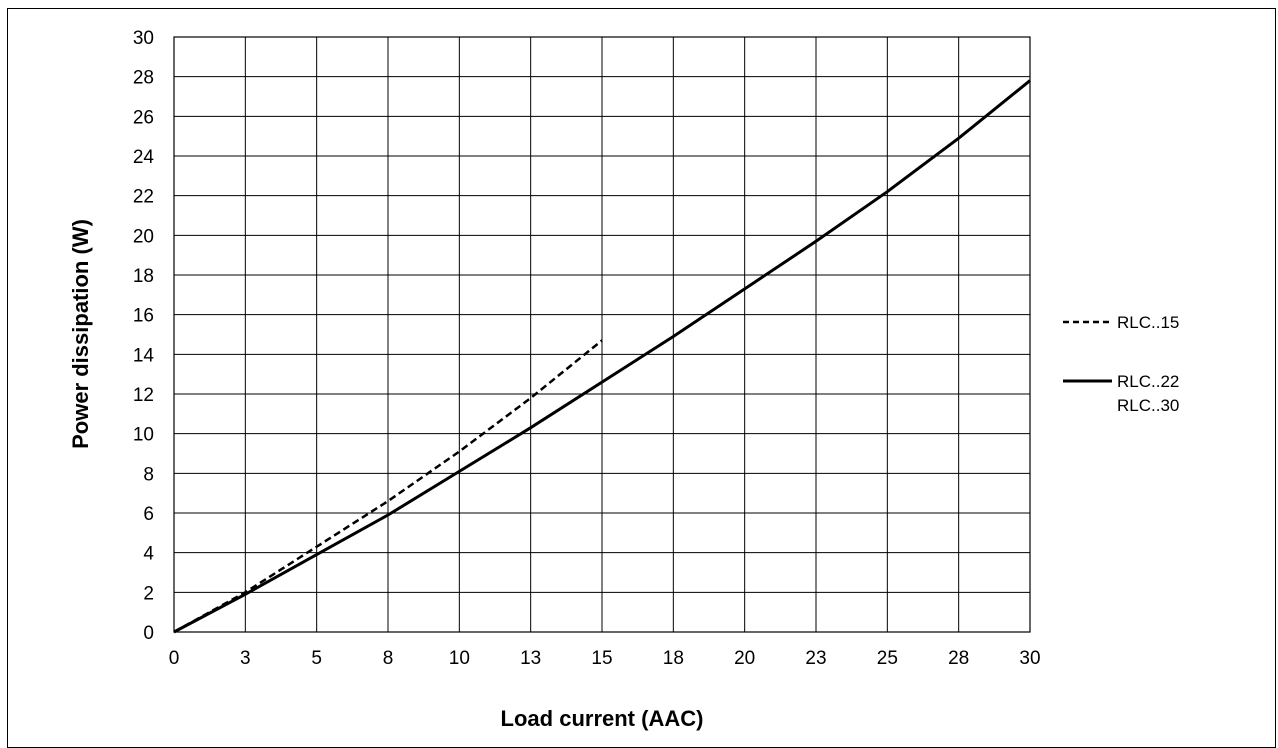 Image resolution: width=1278 pixels, height=748 pixels. Describe the element at coordinates (958, 658) in the screenshot. I see `x-tick-label: 28` at that location.